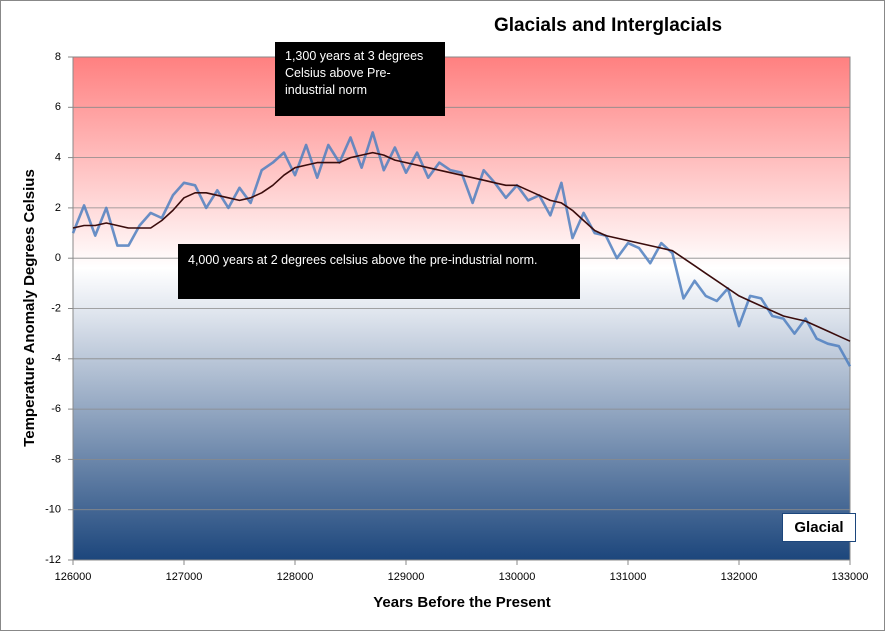  Describe the element at coordinates (56, 359) in the screenshot. I see `y-tick-label: -4` at that location.